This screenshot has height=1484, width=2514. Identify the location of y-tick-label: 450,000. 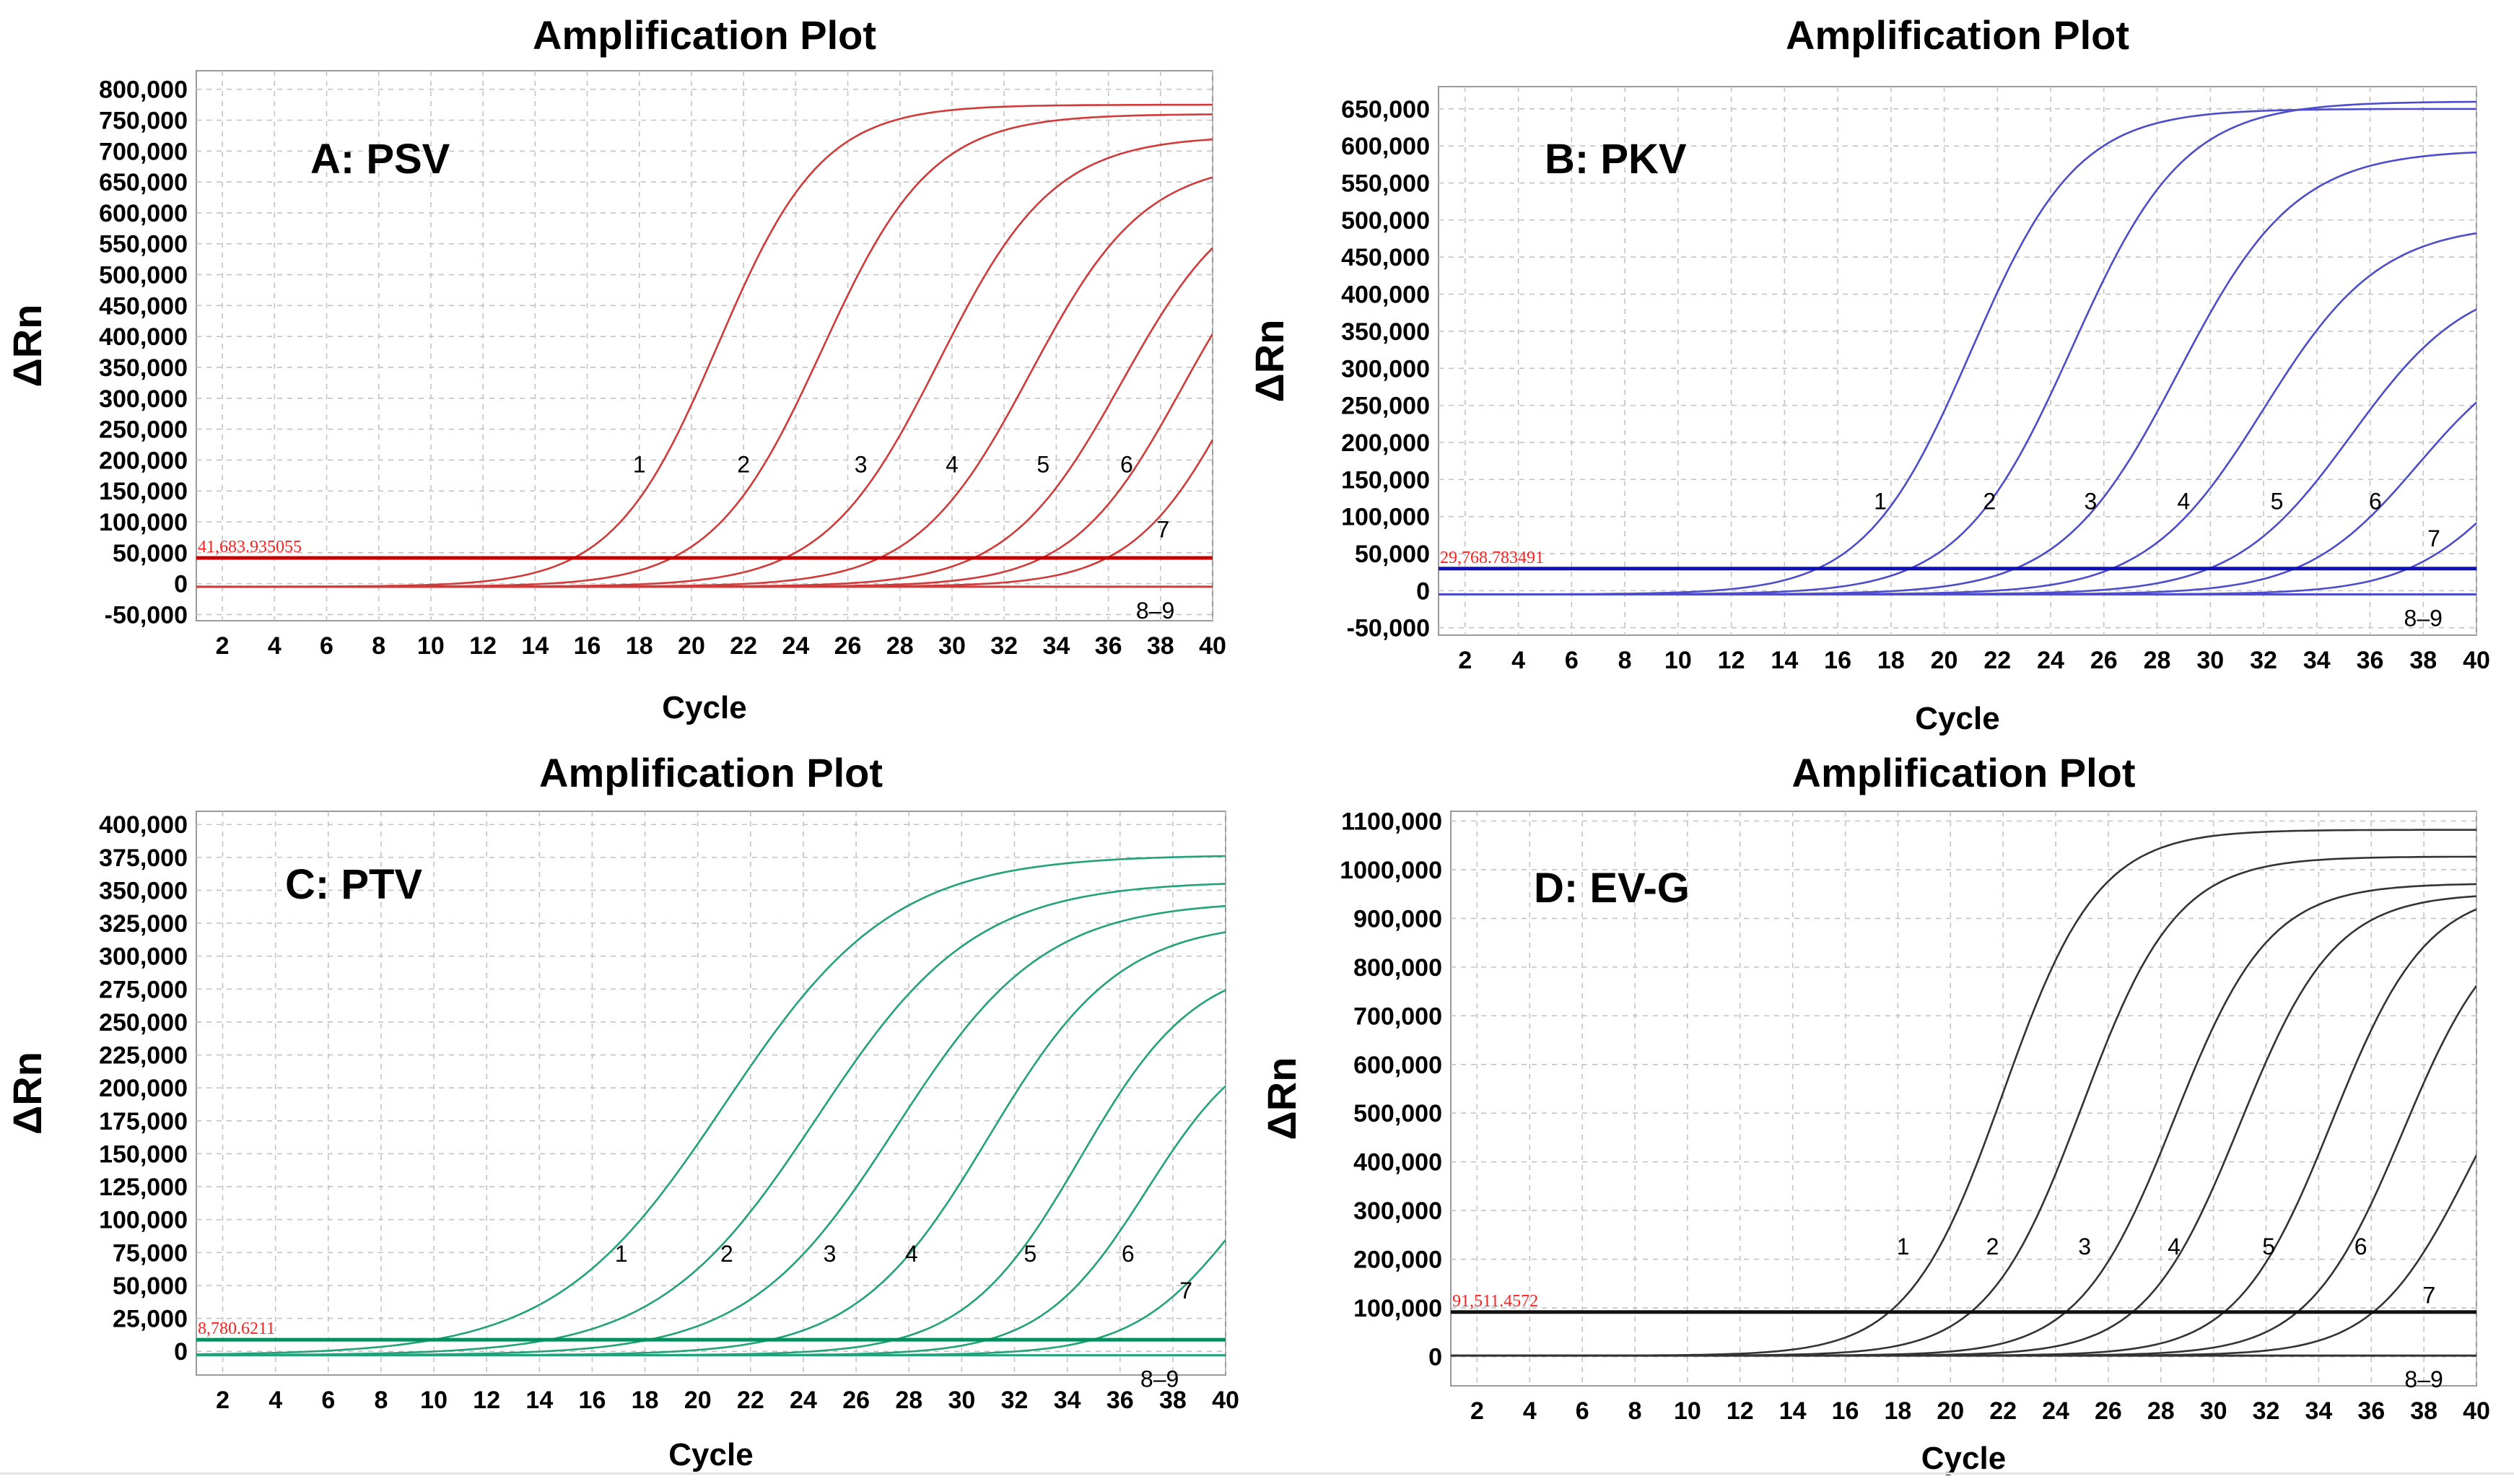
(143, 306).